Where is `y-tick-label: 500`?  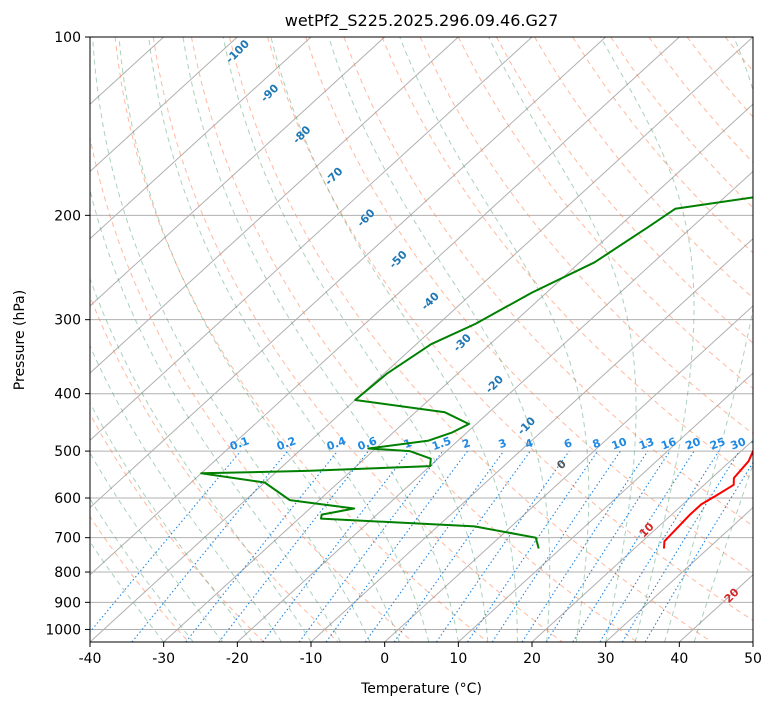
y-tick-label: 500 is located at coordinates (67, 452).